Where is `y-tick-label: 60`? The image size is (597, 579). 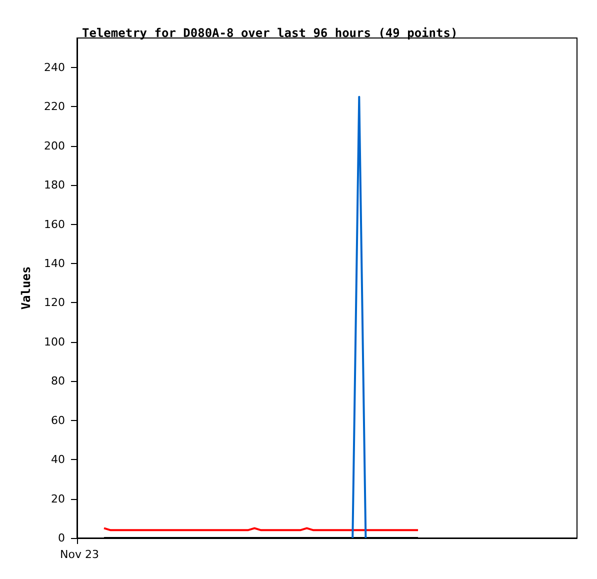 y-tick-label: 60 is located at coordinates (58, 420).